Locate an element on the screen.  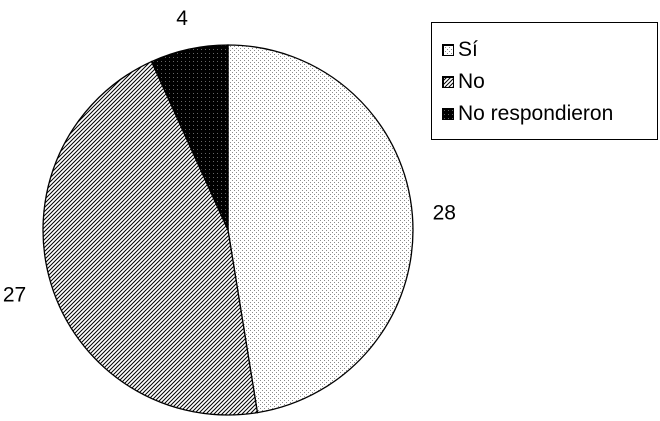
legend-item-no: No is located at coordinates (463, 82).